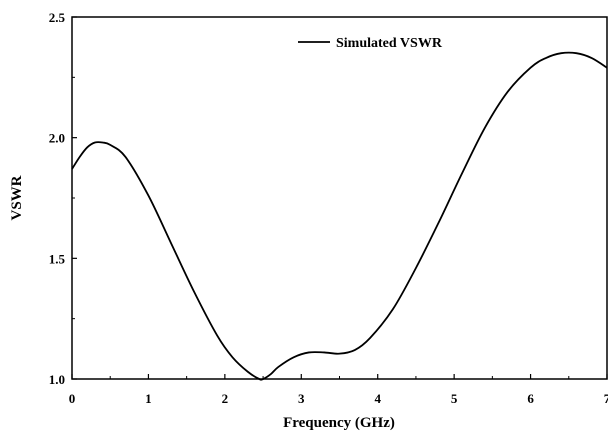  I want to click on x-axis-title: Frequency (GHz), so click(339, 423).